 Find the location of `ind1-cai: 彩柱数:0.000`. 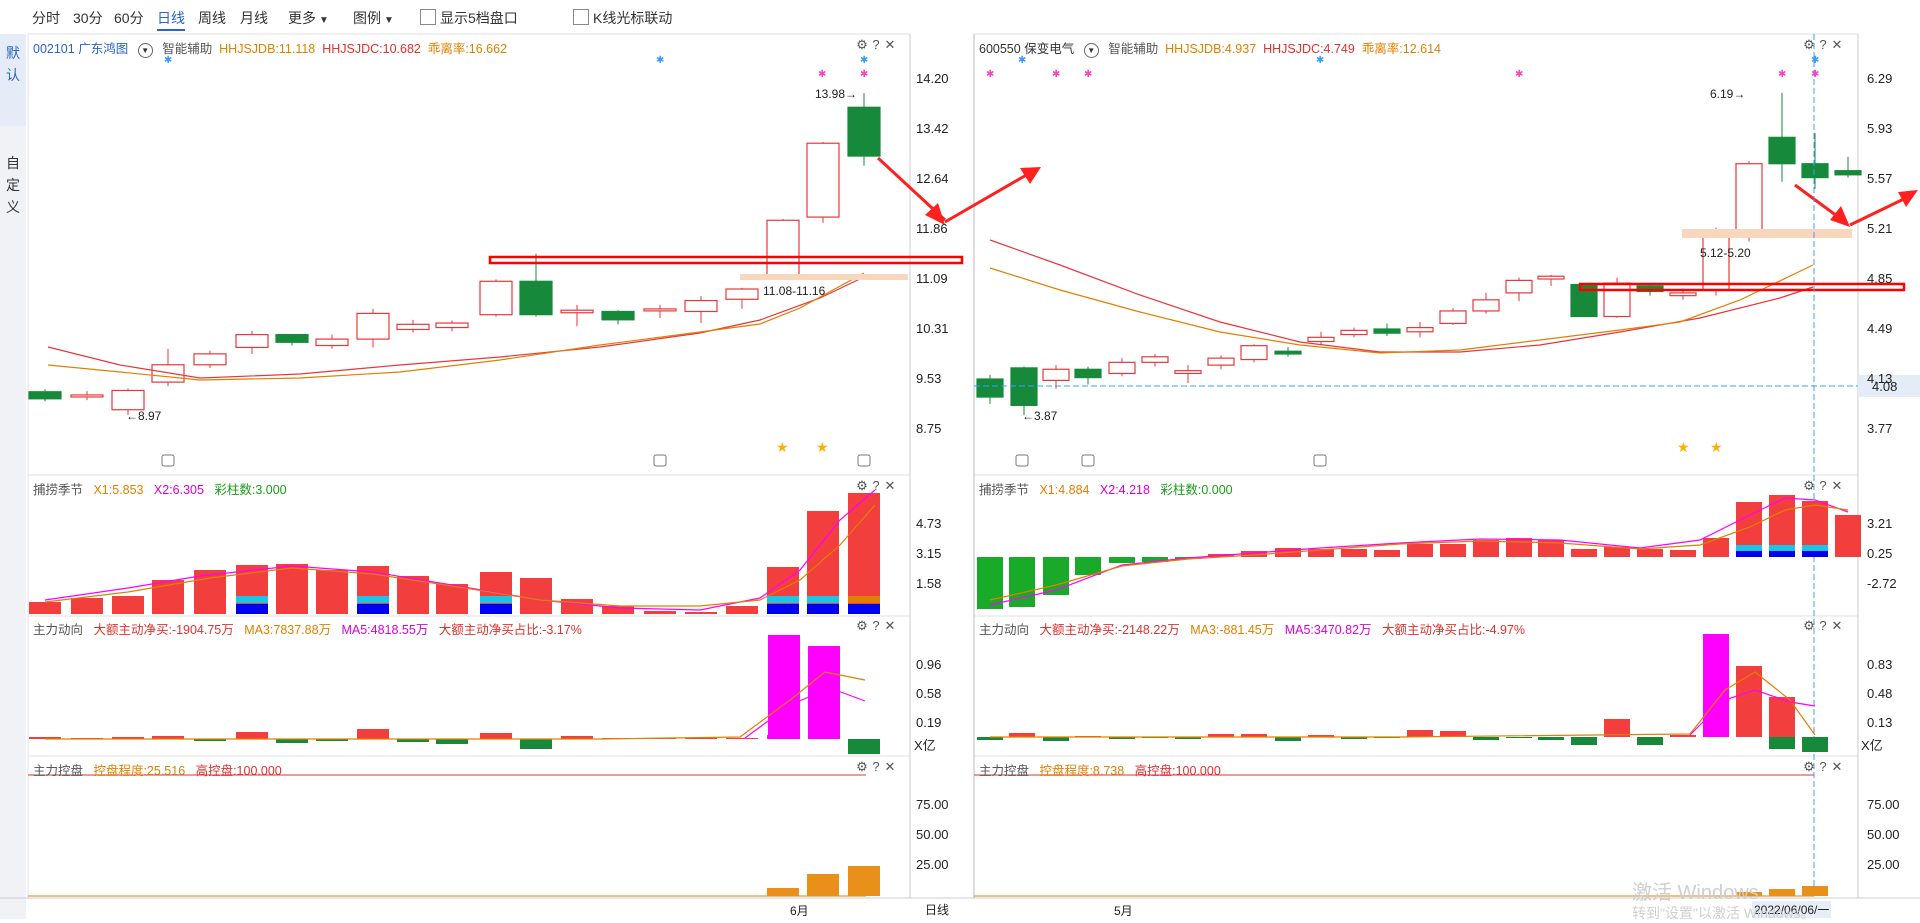

ind1-cai: 彩柱数:0.000 is located at coordinates (1196, 490).